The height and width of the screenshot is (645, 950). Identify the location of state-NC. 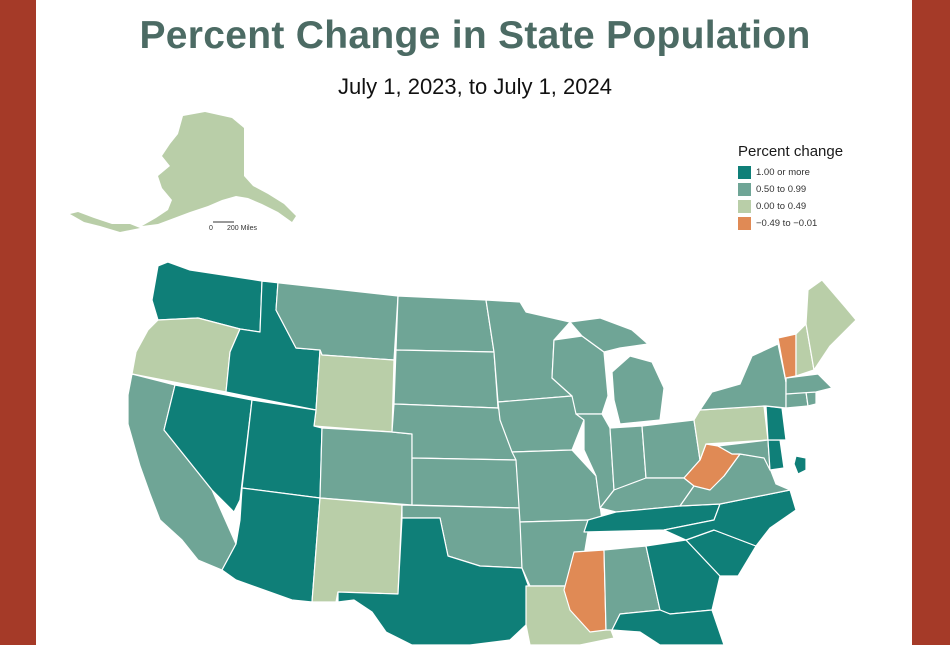
(730, 518).